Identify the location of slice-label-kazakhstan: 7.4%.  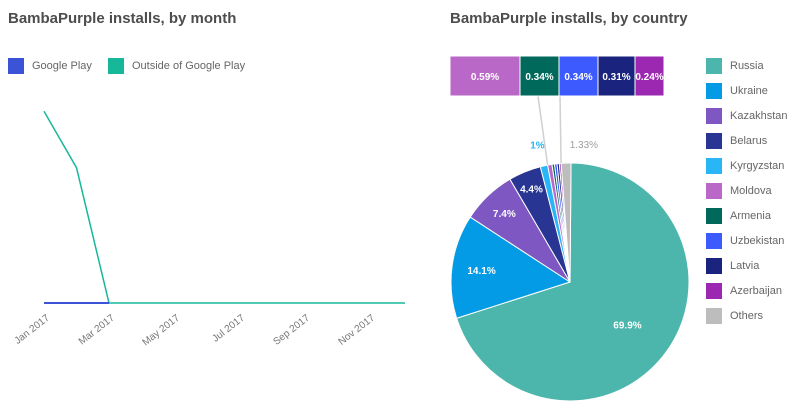
(504, 214).